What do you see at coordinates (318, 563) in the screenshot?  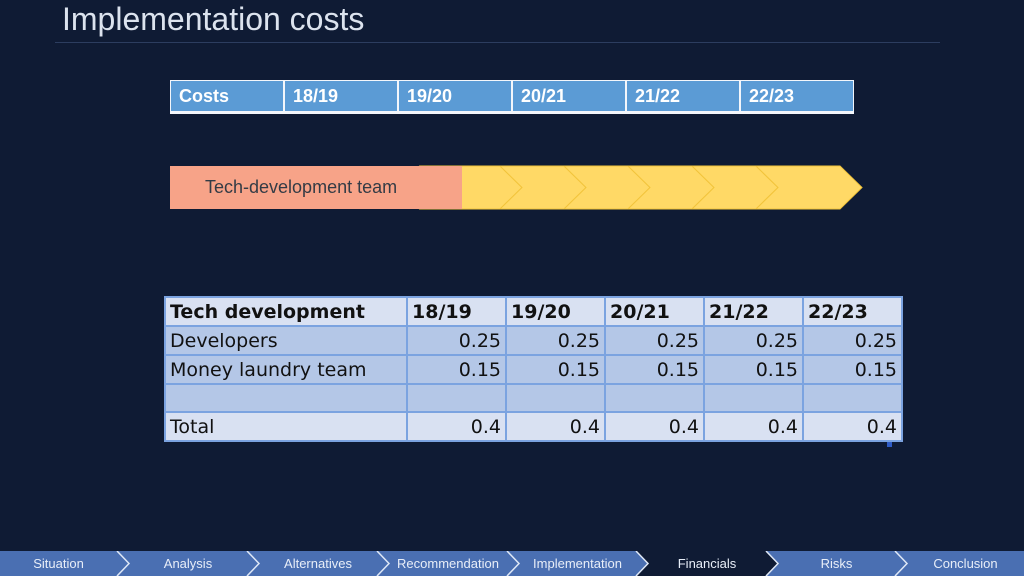 I see `nav-item-alternatives: Alternatives` at bounding box center [318, 563].